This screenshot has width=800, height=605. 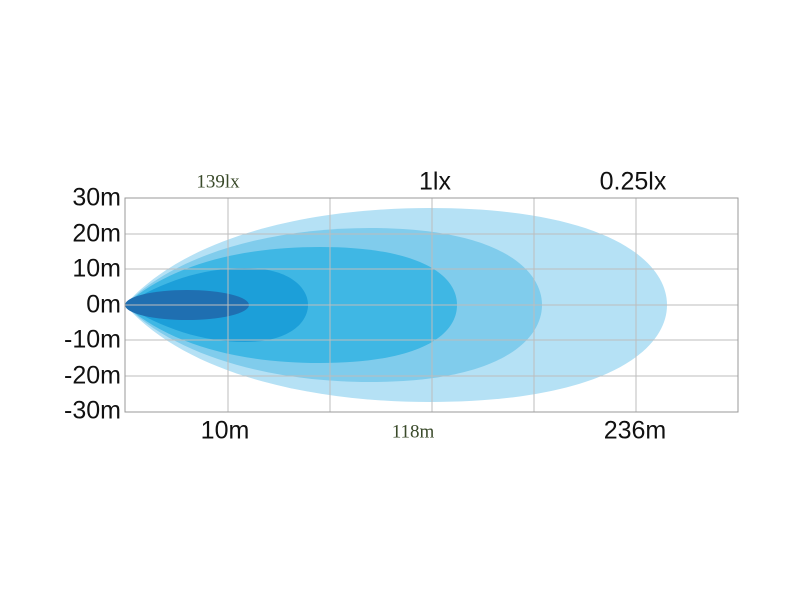 What do you see at coordinates (92, 411) in the screenshot?
I see `y-label: -30m` at bounding box center [92, 411].